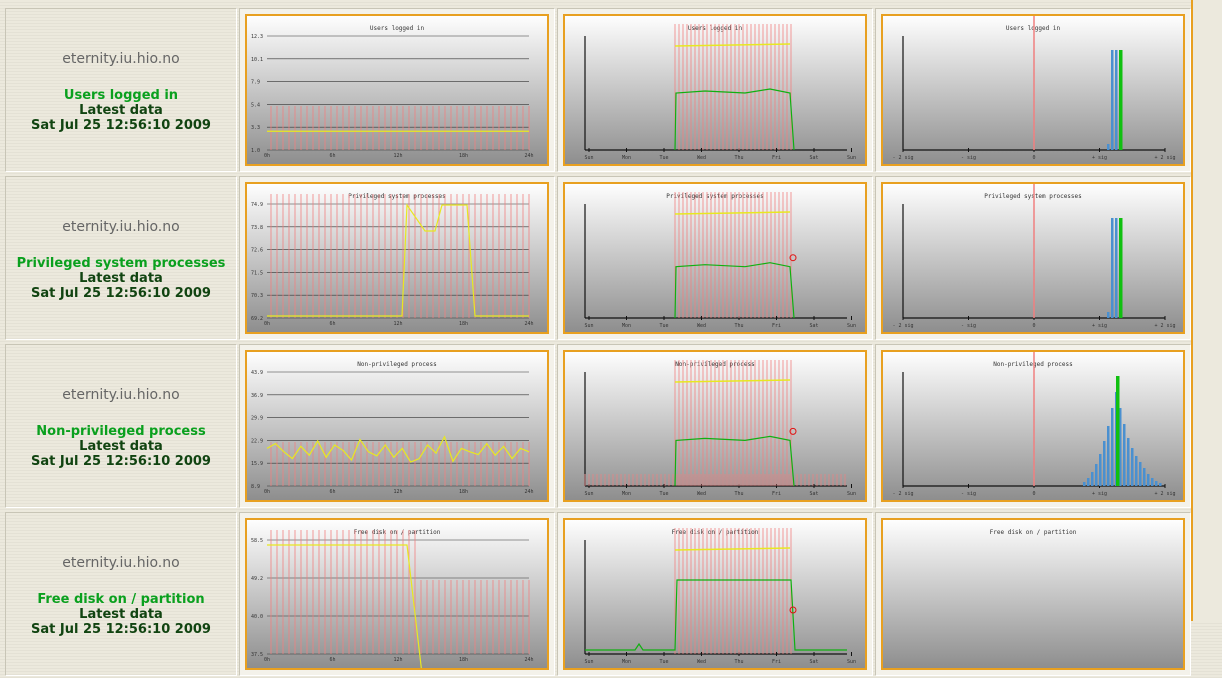  Describe the element at coordinates (121, 599) in the screenshot. I see `metric-name: Free disk on / partition` at that location.